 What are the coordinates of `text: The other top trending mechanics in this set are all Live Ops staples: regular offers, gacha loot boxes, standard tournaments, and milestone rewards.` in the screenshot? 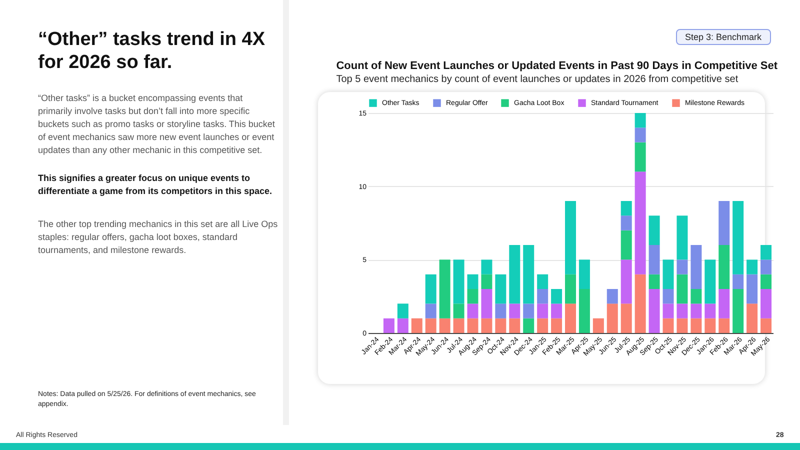 It's located at (158, 237).